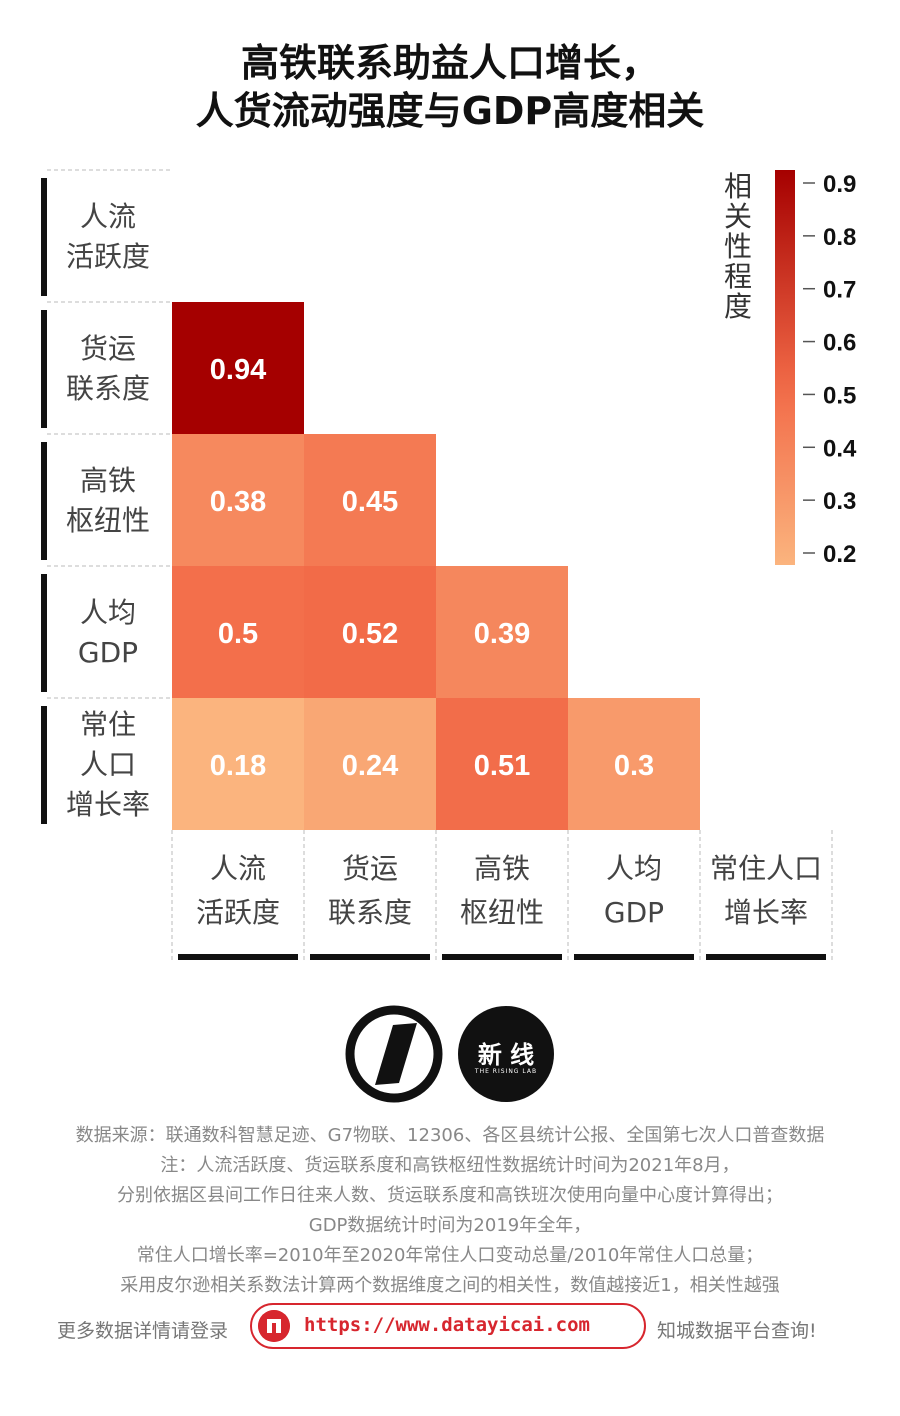  I want to click on cell-value-label: 0.39, so click(502, 634).